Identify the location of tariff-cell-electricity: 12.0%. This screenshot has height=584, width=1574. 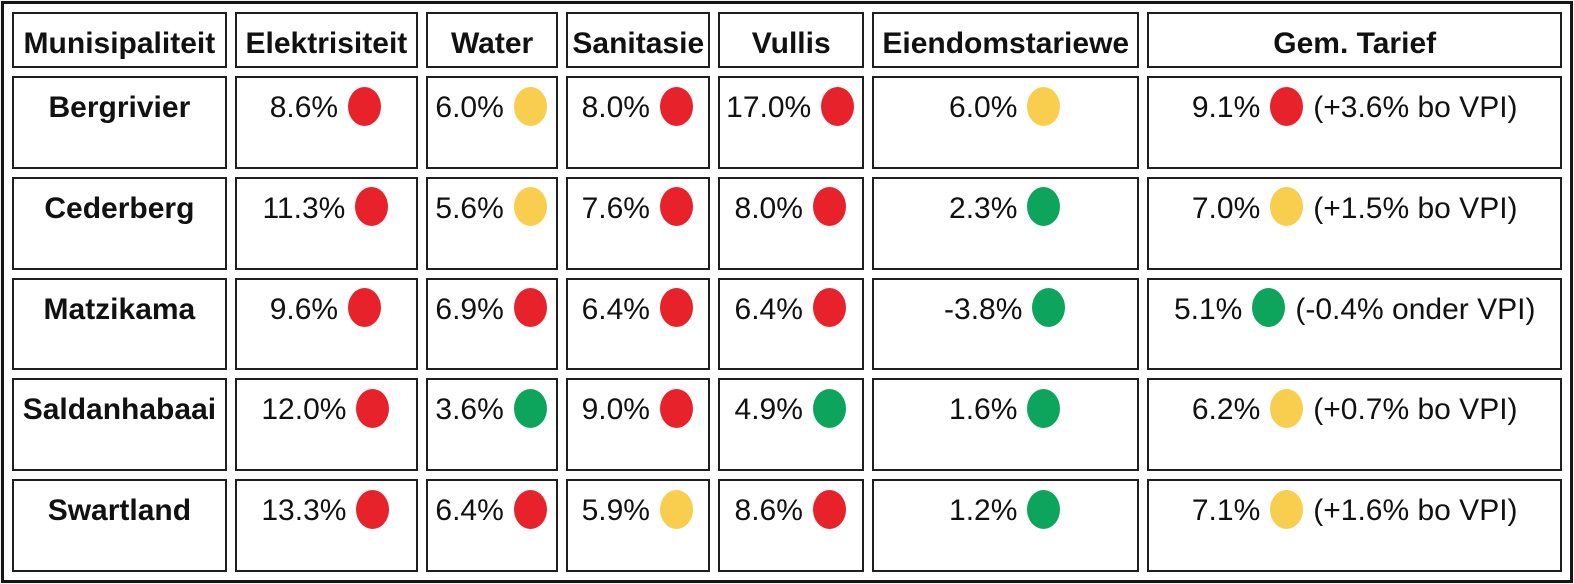
(326, 425).